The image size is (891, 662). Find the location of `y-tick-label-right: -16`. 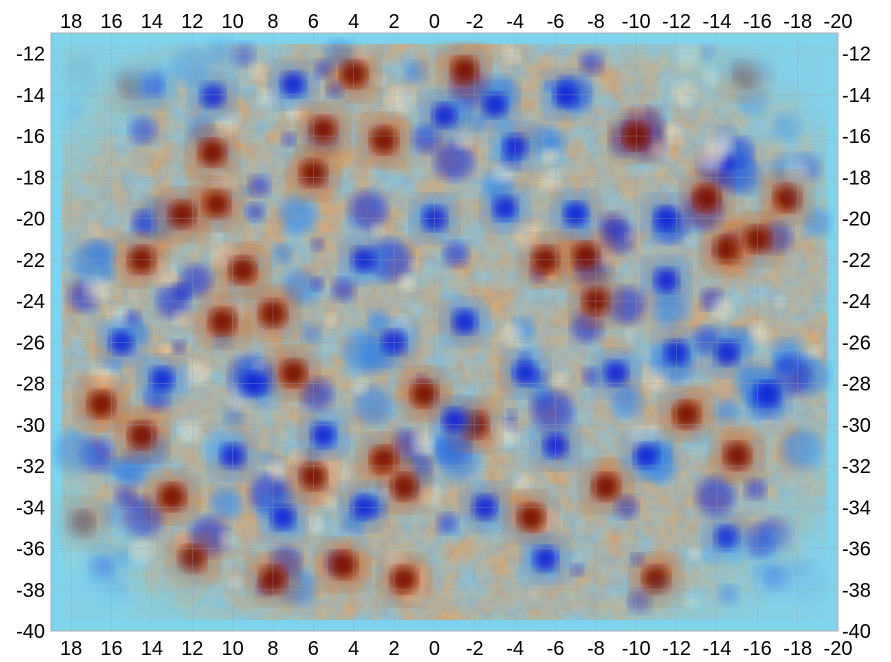

y-tick-label-right: -16 is located at coordinates (856, 137).